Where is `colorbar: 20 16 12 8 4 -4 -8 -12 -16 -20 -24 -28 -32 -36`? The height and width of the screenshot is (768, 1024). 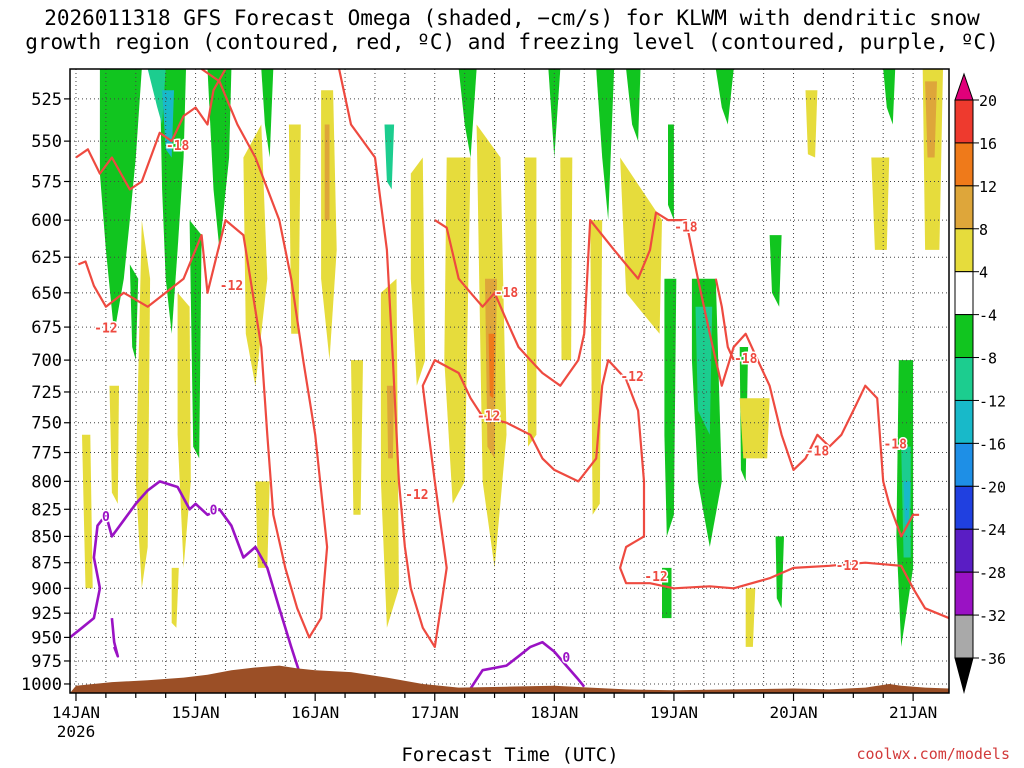 colorbar: 20 16 12 8 4 -4 -8 -12 -16 -20 -24 -28 -32 -36 is located at coordinates (980, 383).